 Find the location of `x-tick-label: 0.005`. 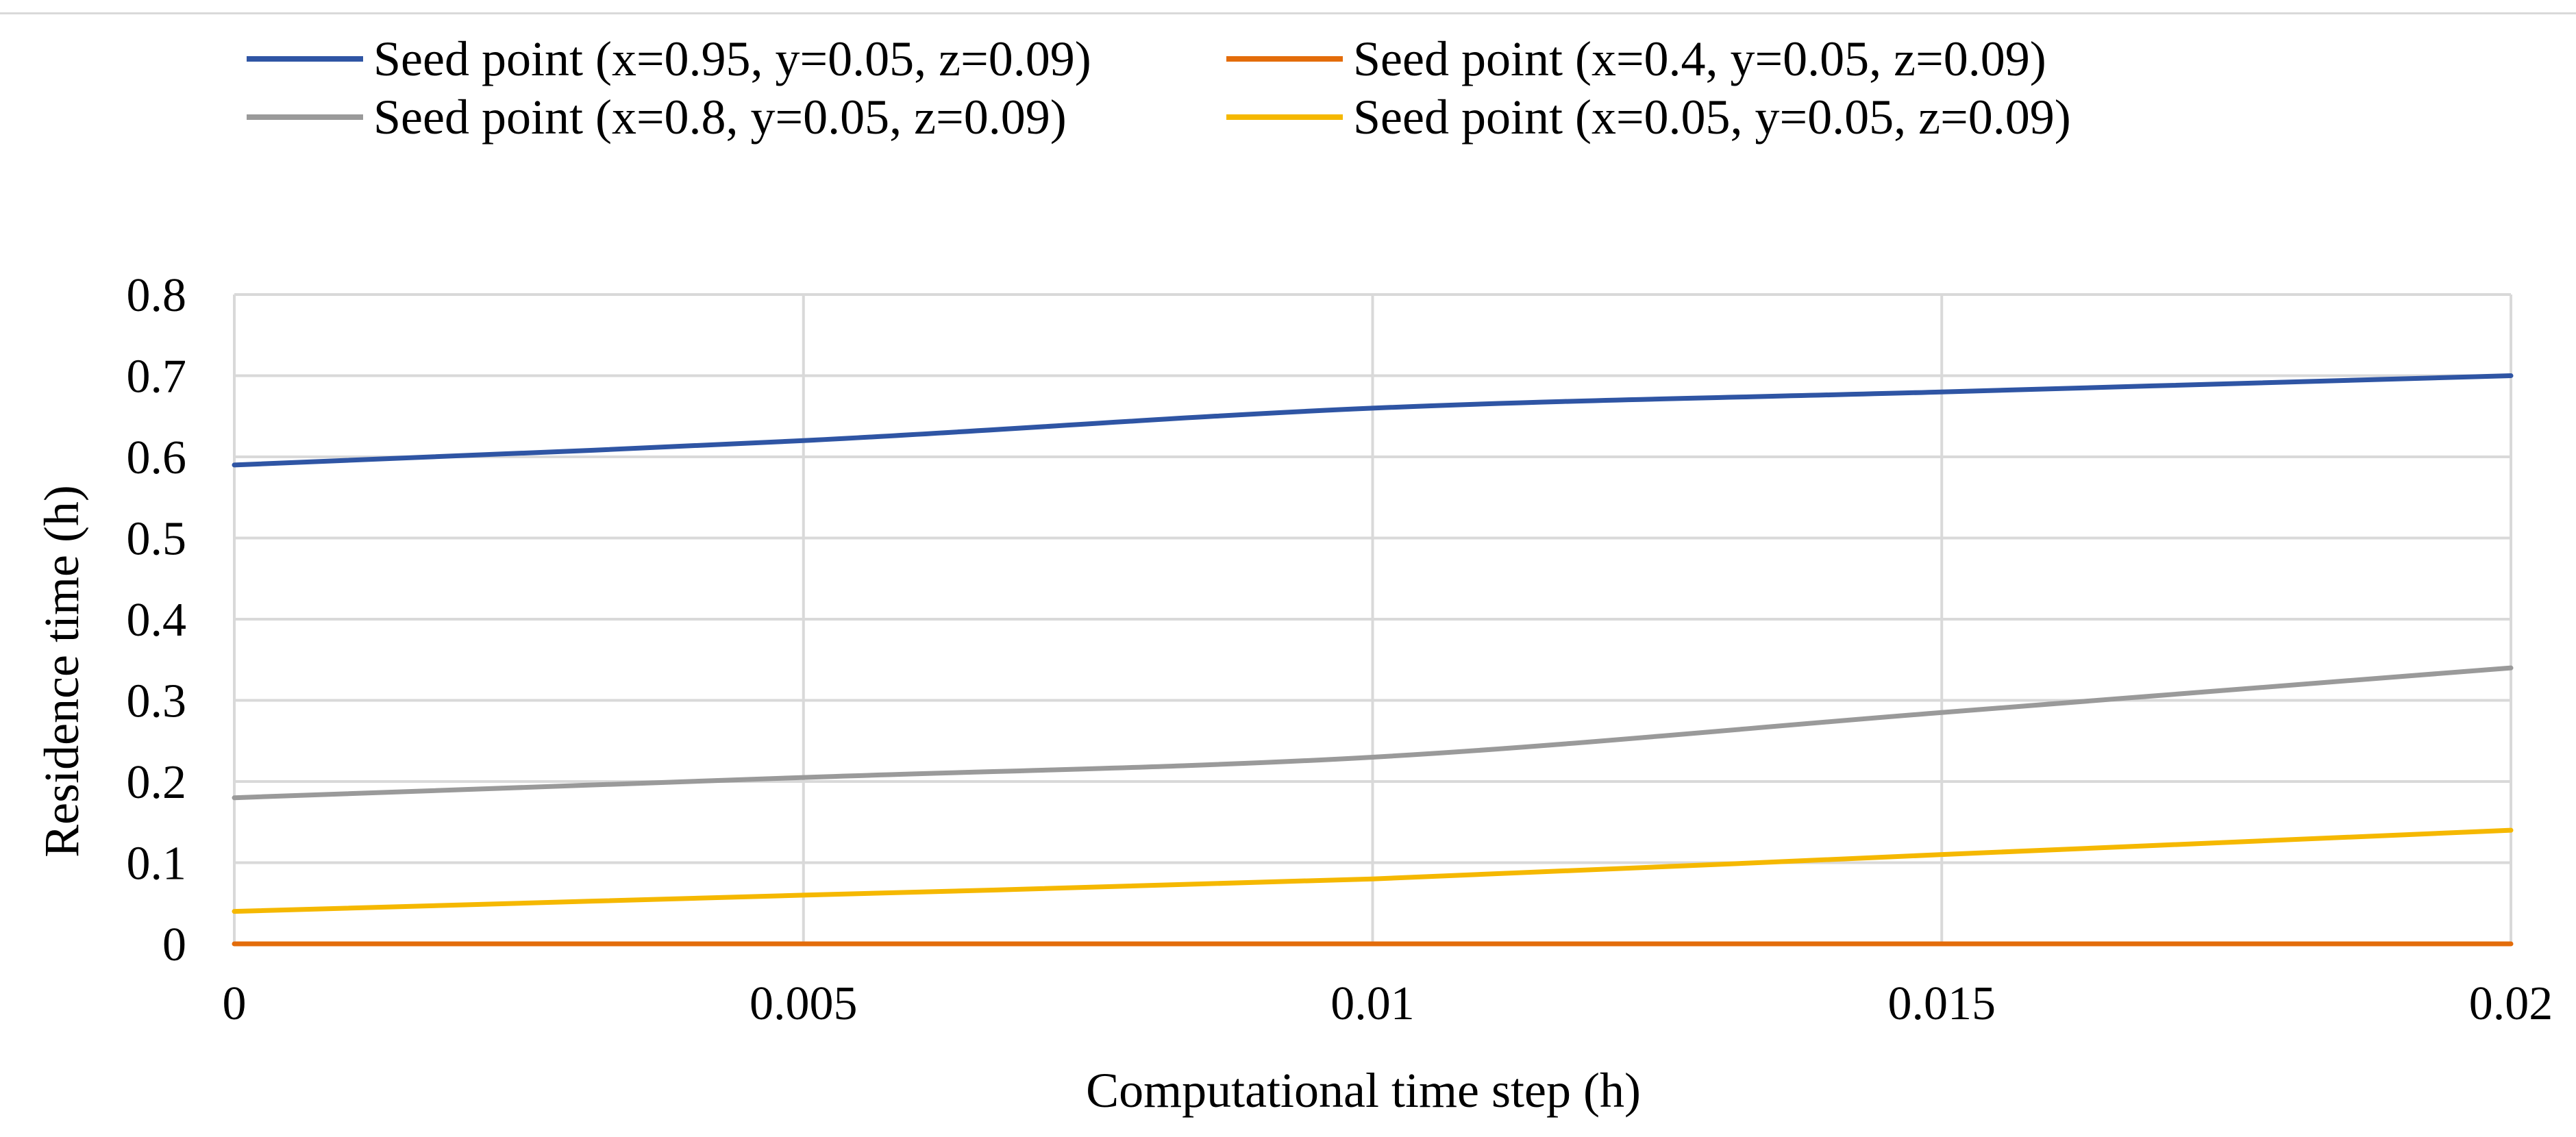

x-tick-label: 0.005 is located at coordinates (804, 1003).